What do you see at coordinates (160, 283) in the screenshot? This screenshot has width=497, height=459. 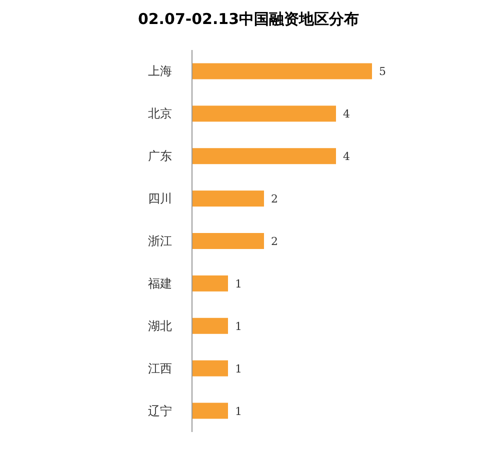 I see `y-tick-label: 福建` at bounding box center [160, 283].